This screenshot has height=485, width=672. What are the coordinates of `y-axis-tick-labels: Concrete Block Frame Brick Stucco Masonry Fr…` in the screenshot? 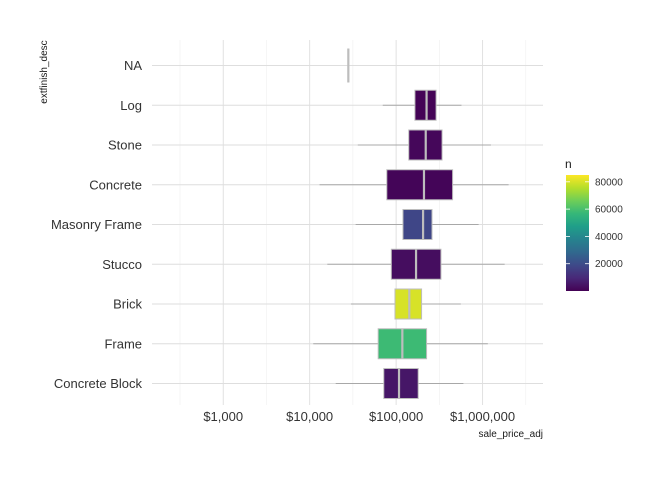 It's located at (97, 224).